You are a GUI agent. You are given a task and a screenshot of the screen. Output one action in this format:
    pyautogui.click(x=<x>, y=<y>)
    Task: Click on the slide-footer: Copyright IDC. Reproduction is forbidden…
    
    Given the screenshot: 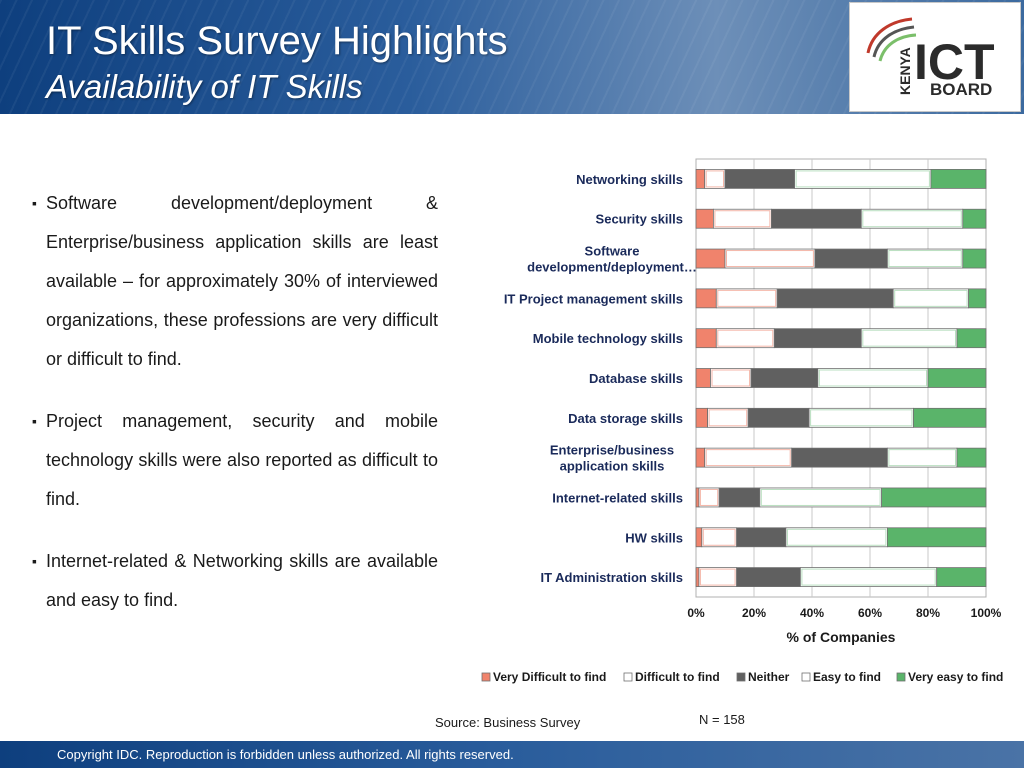 What is the action you would take?
    pyautogui.click(x=512, y=754)
    